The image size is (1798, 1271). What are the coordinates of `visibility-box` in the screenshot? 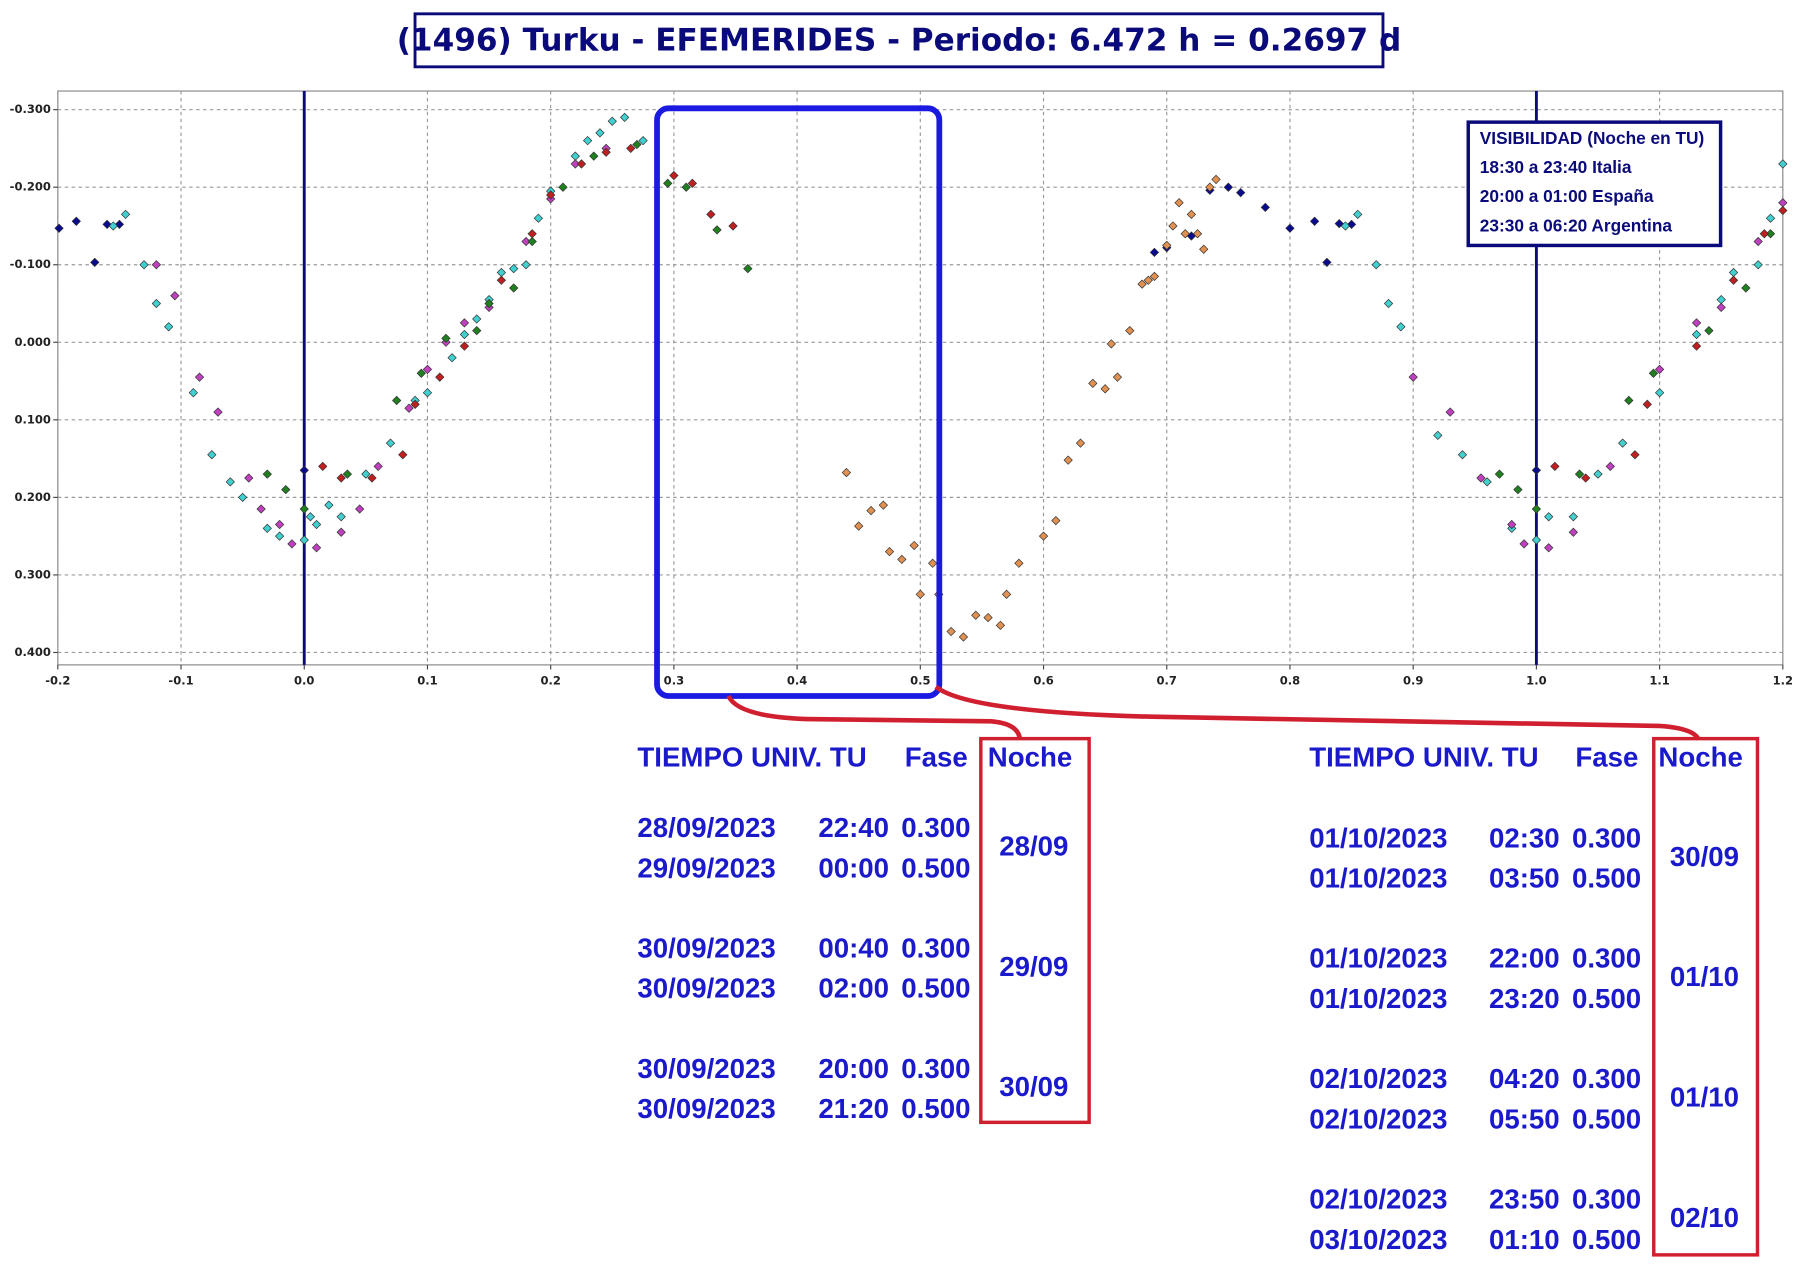 It's located at (1594, 184).